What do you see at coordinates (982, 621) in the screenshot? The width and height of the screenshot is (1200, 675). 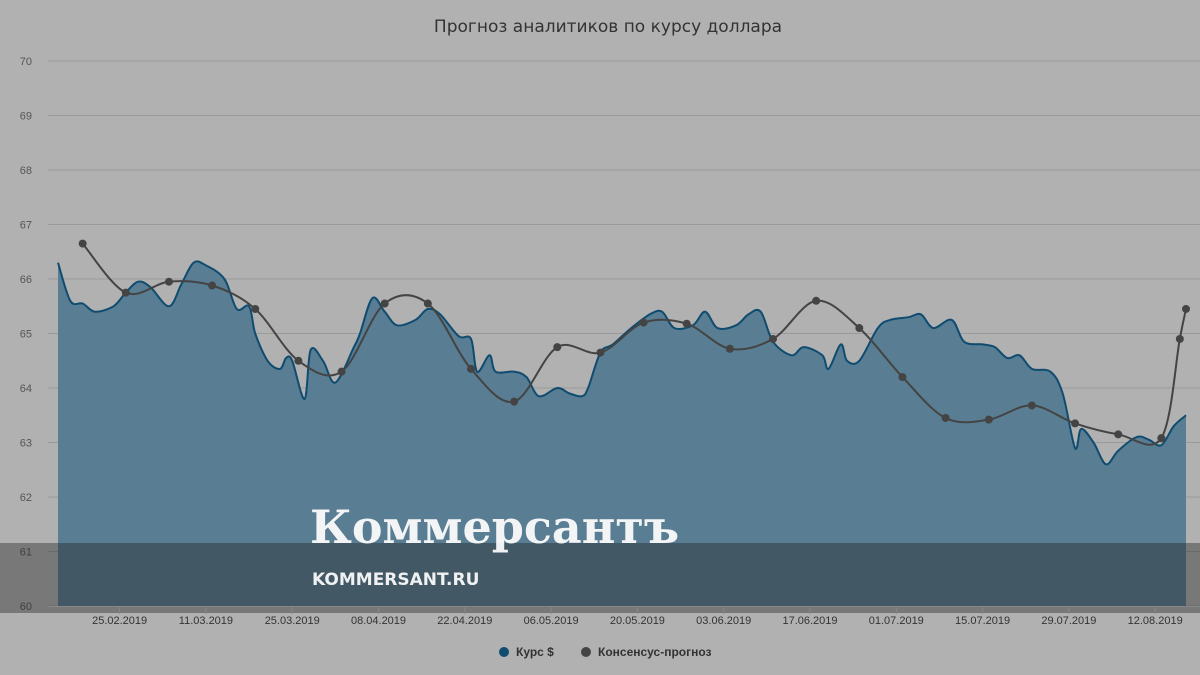 I see `x-tick-label: 15.07.2019` at bounding box center [982, 621].